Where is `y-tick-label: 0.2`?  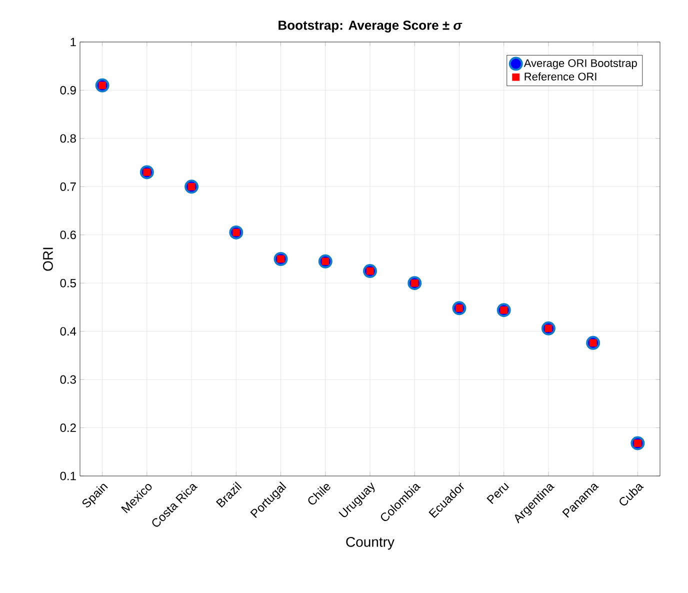
y-tick-label: 0.2 is located at coordinates (68, 428).